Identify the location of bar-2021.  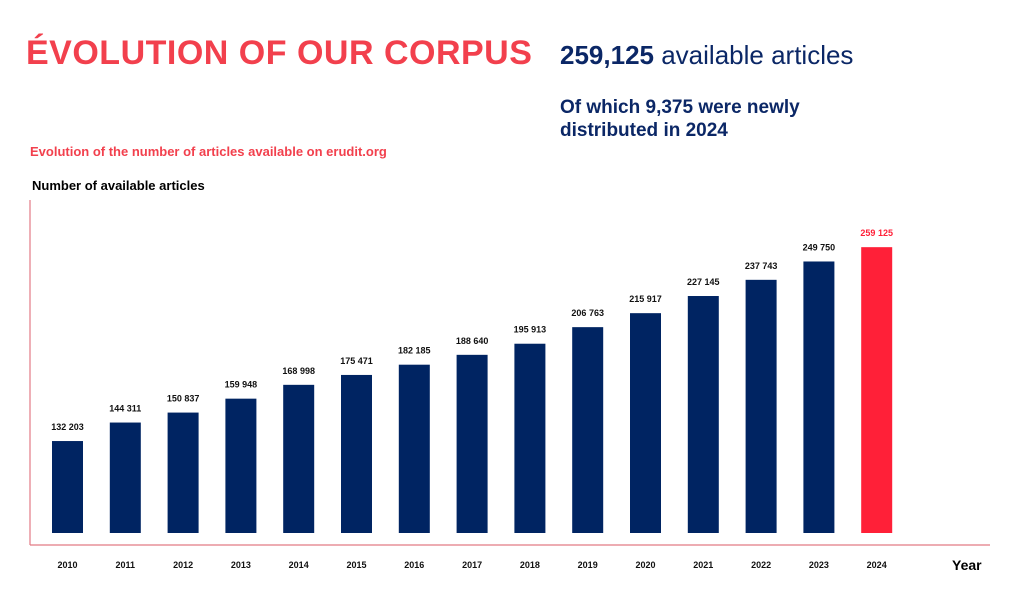
(703, 414).